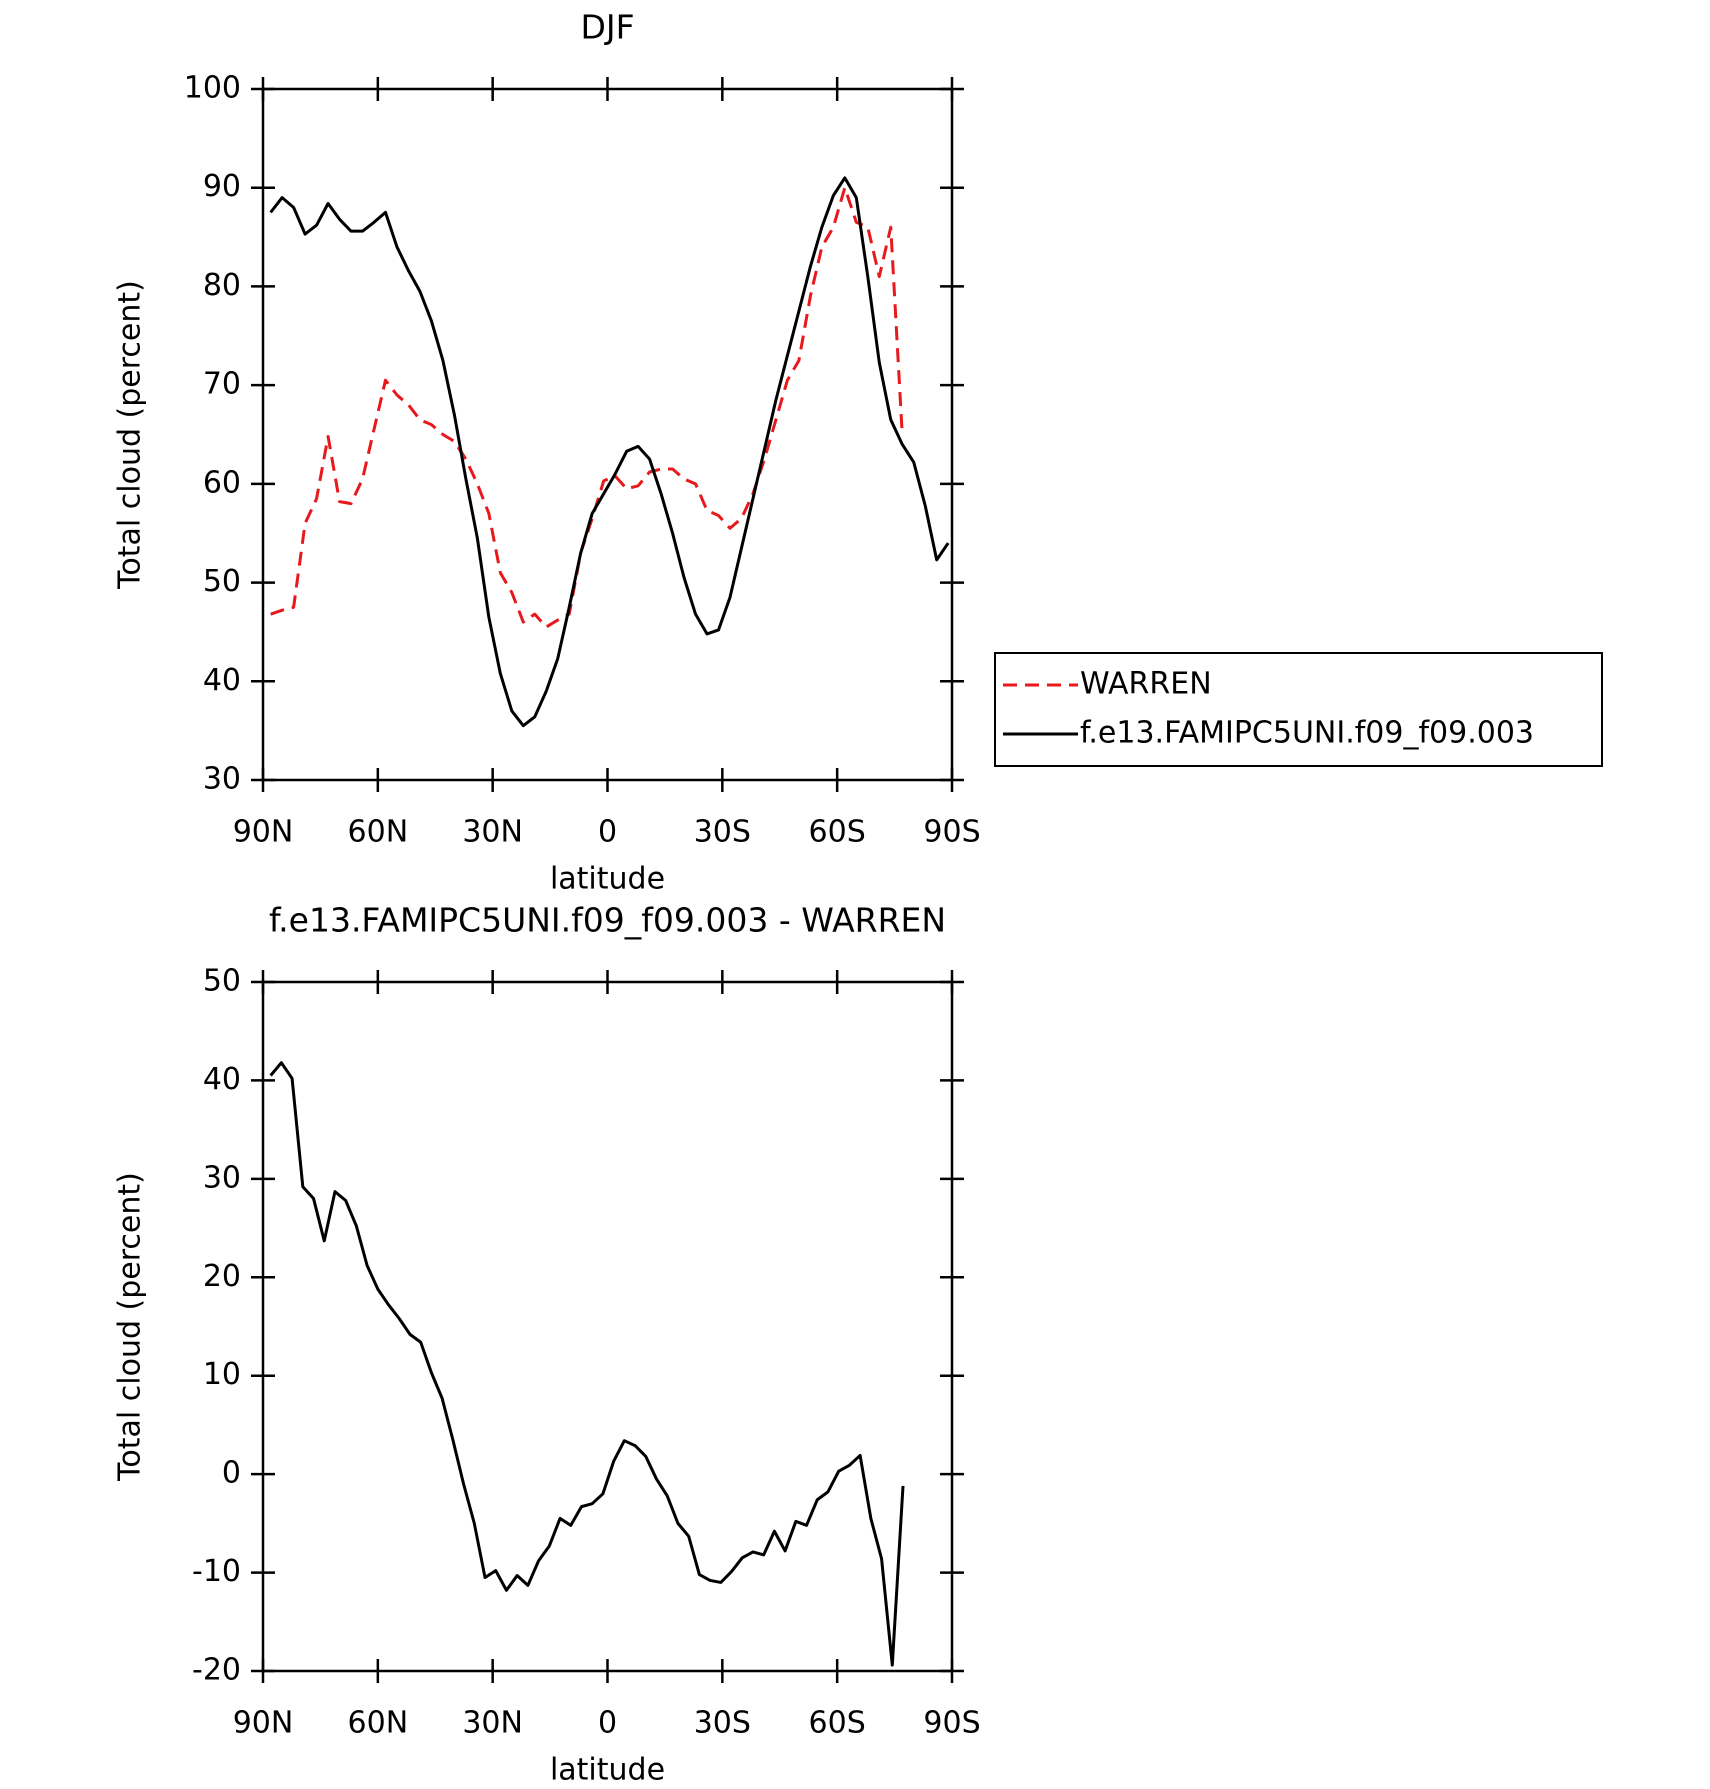 This screenshot has height=1789, width=1710. I want to click on y-tick-label: 80, so click(222, 285).